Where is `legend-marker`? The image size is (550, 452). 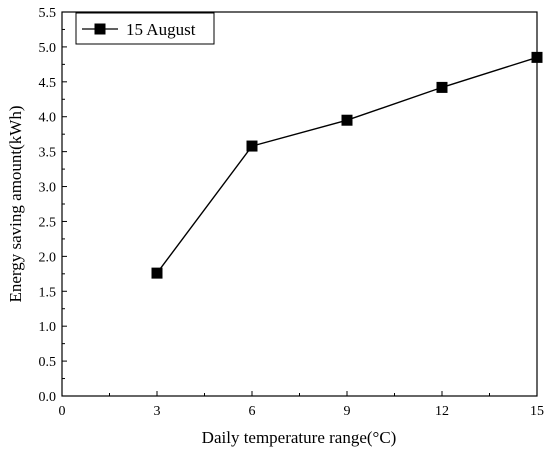
legend-marker is located at coordinates (100, 29).